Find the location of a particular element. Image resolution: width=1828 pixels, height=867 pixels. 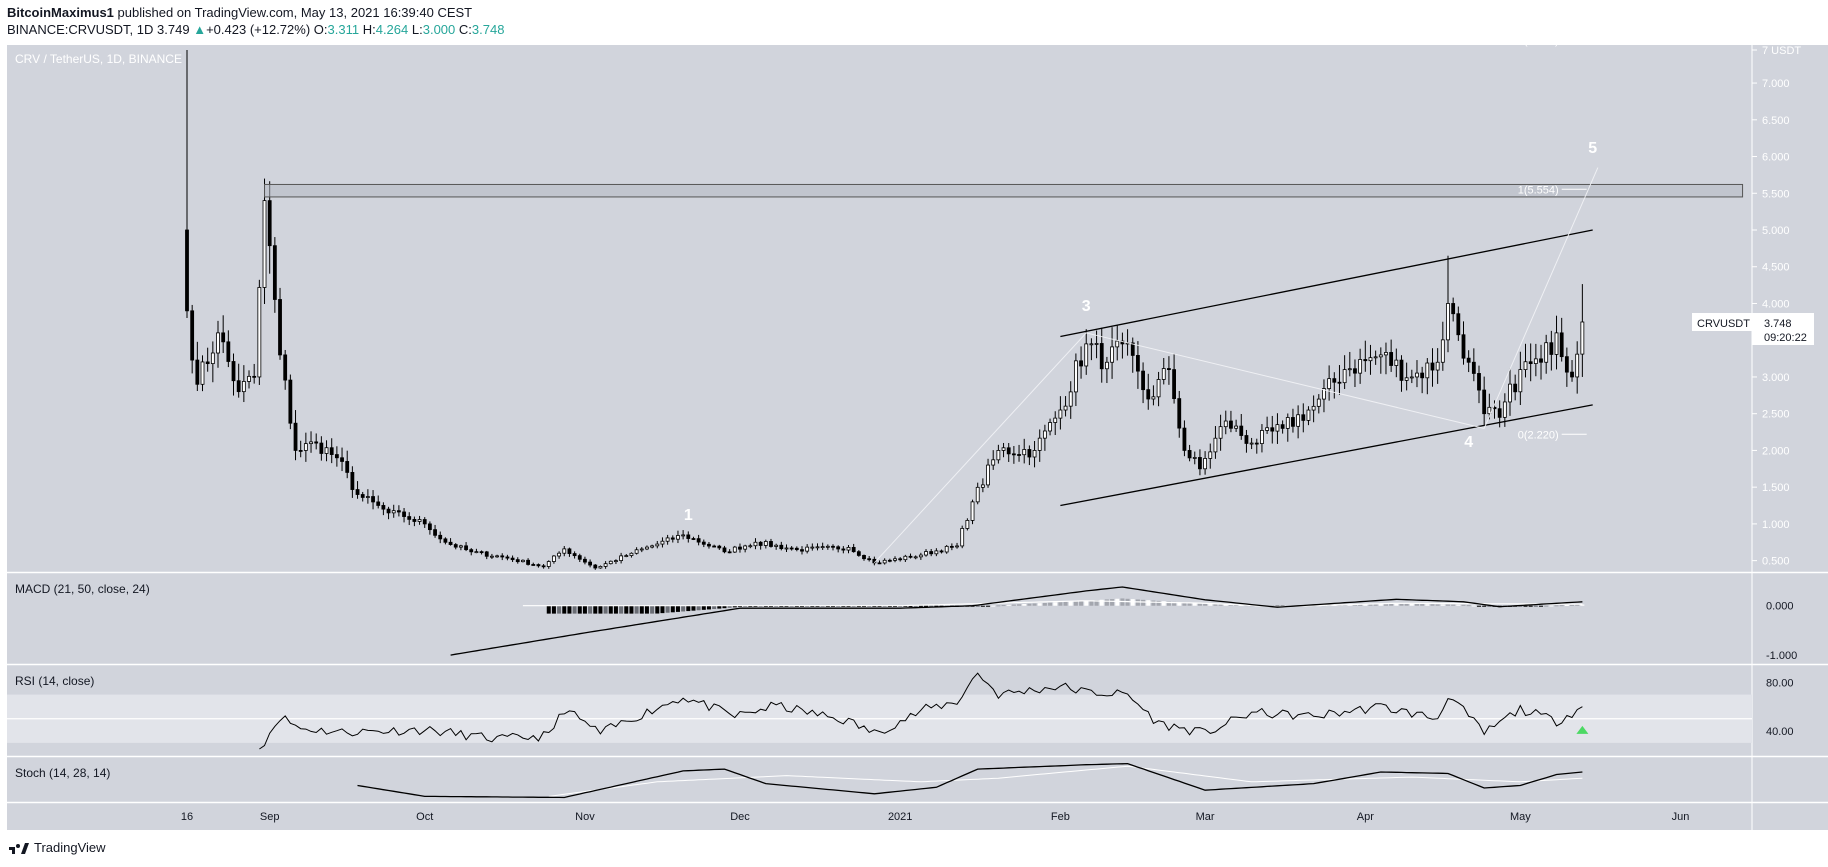

stoch-price-axis is located at coordinates (1790, 779).